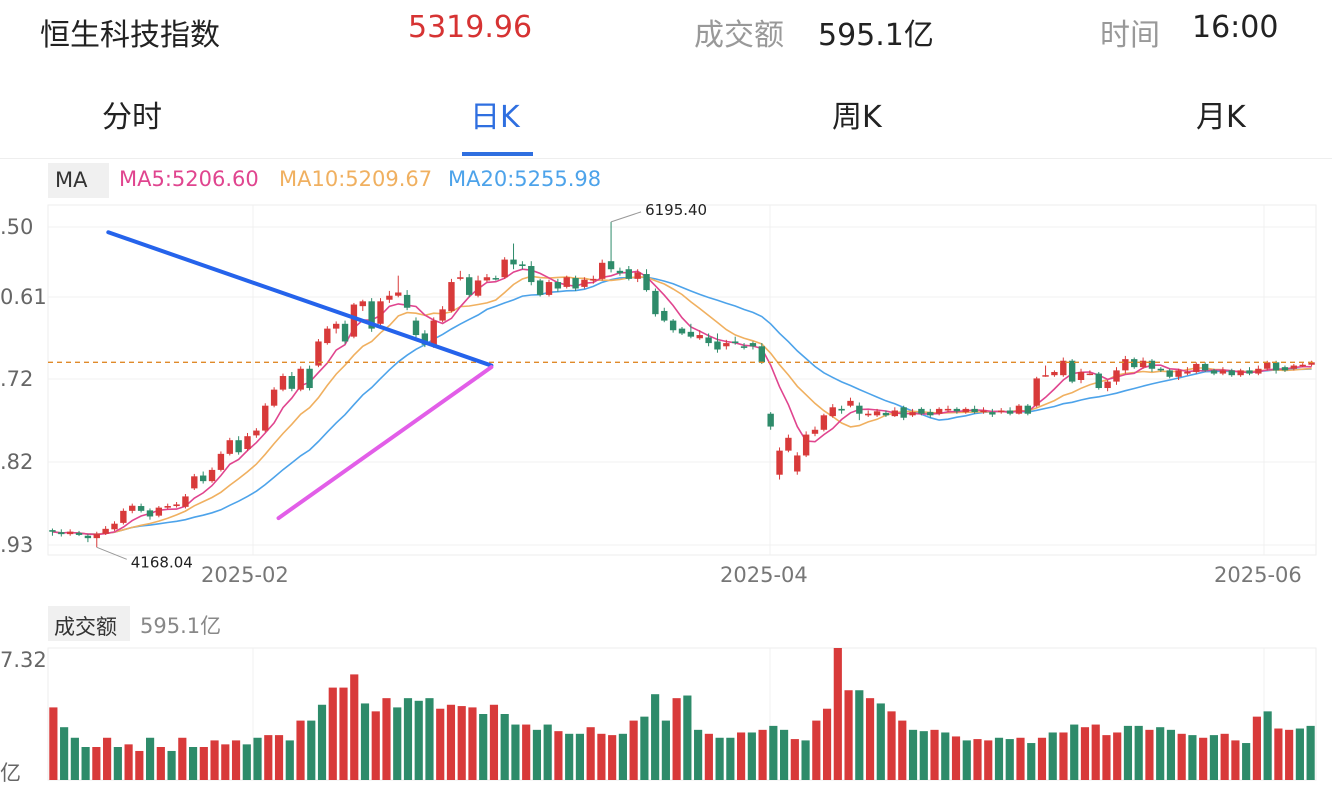 The height and width of the screenshot is (790, 1332). What do you see at coordinates (857, 117) in the screenshot?
I see `tab-weekly-k: 周K` at bounding box center [857, 117].